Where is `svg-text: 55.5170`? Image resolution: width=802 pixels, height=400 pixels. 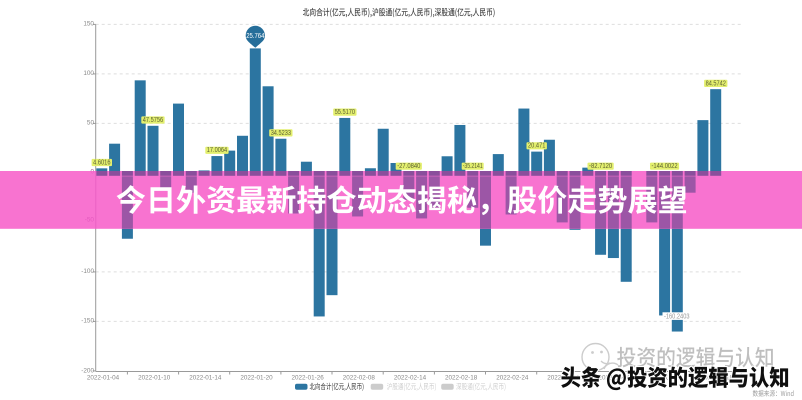 svg-text: 55.5170 is located at coordinates (345, 112).